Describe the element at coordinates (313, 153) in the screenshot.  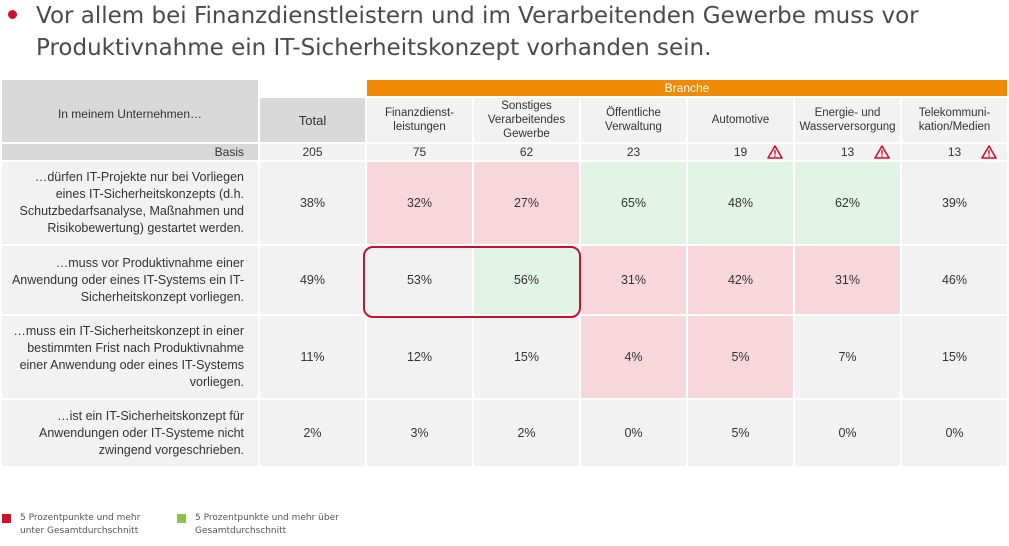
I see `basis-total: 205` at that location.